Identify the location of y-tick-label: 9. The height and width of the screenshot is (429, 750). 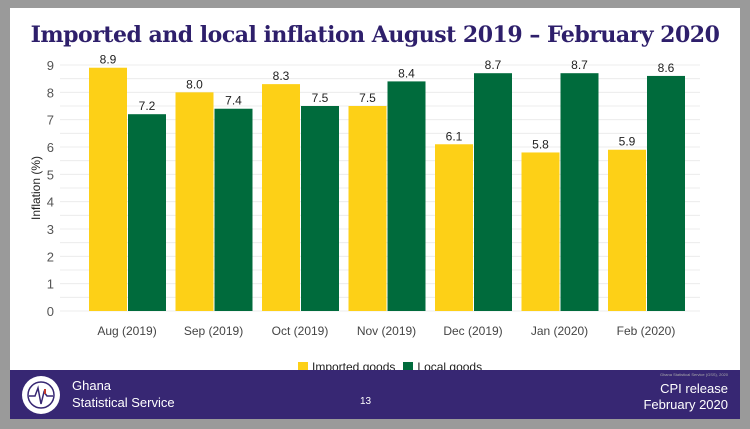
(50, 65).